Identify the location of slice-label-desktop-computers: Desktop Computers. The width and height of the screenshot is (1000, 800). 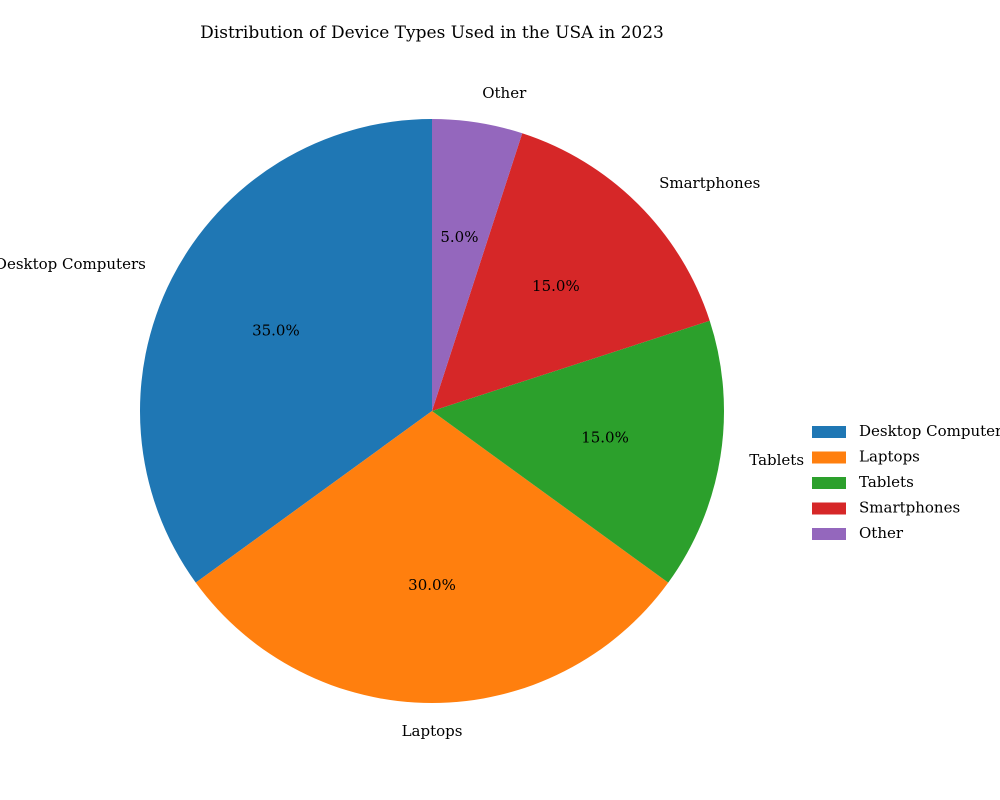
(73, 264).